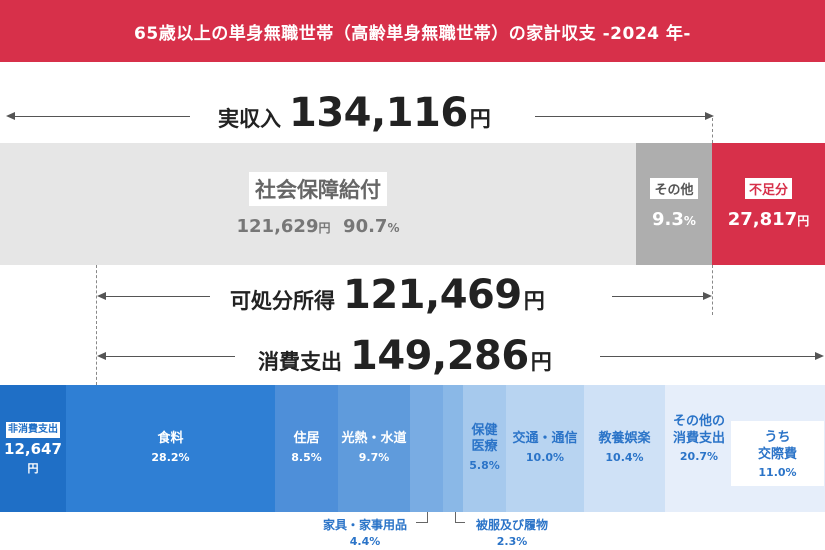  I want to click on segment-social-expenses: うち 交際費 11.0%, so click(777, 453).